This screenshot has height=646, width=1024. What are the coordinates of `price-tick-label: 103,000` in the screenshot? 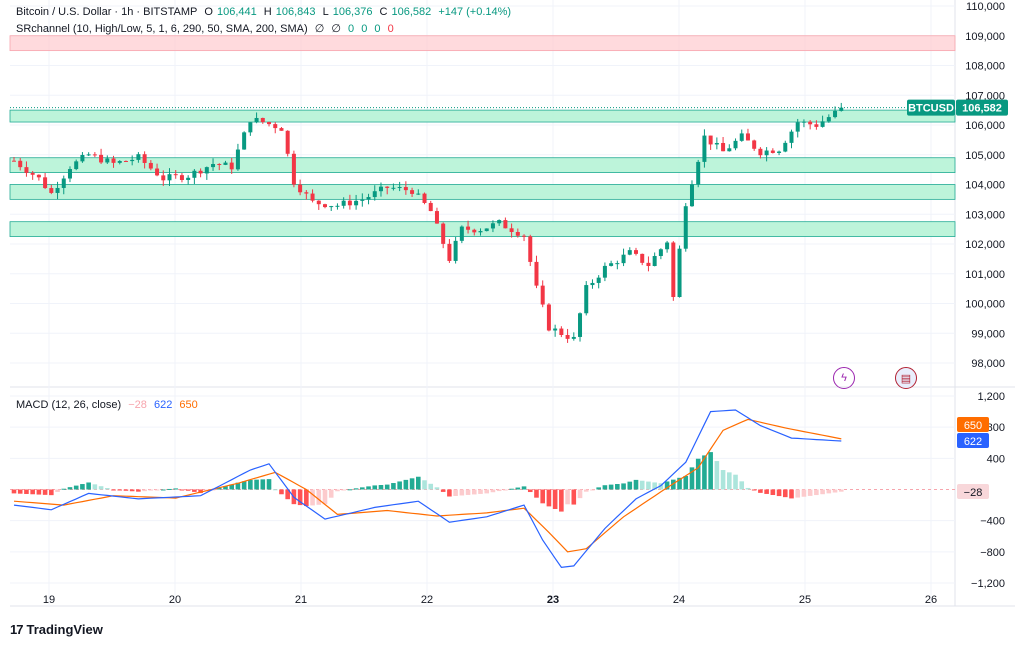 It's located at (985, 215).